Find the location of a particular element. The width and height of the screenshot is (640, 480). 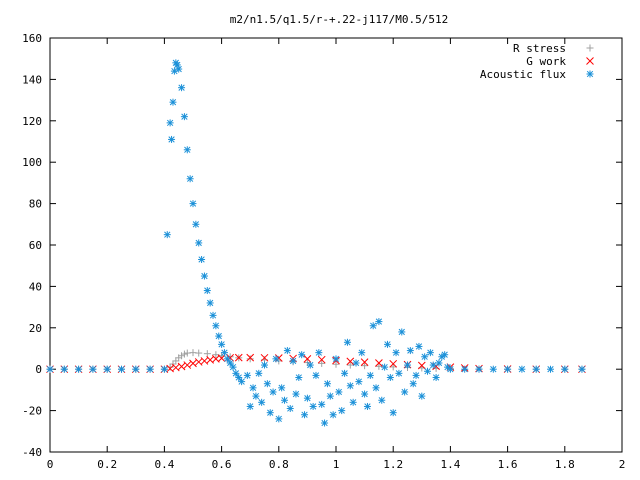

legend-label: G work is located at coordinates (546, 61).